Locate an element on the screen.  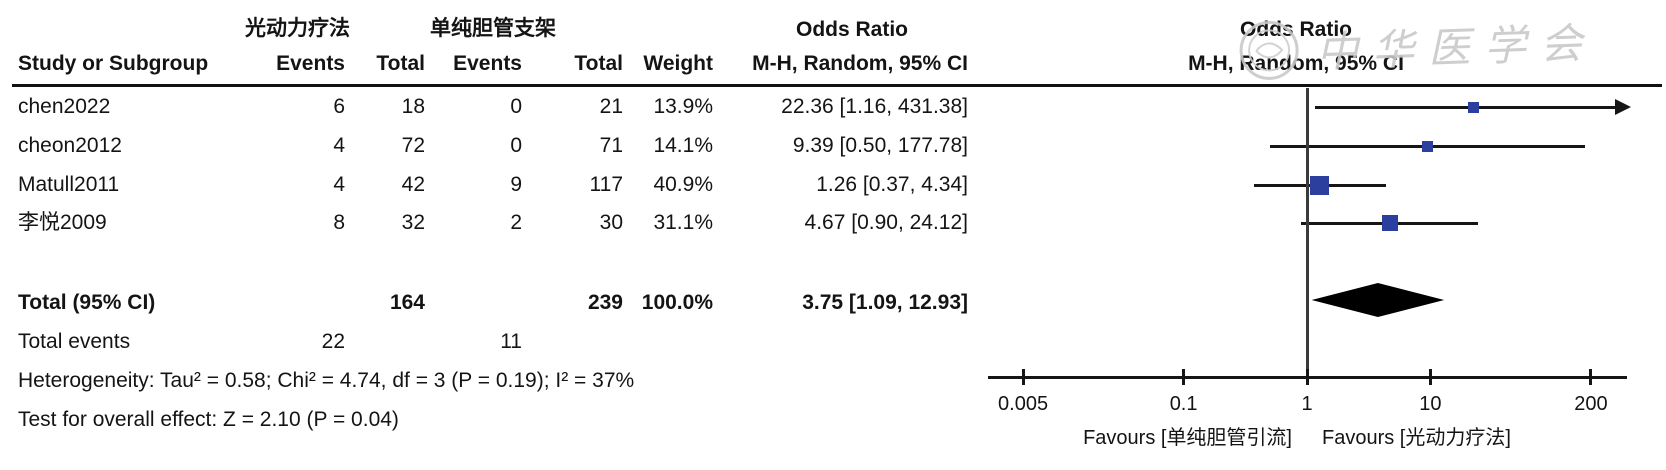
total-events-label: Total events is located at coordinates (74, 341).